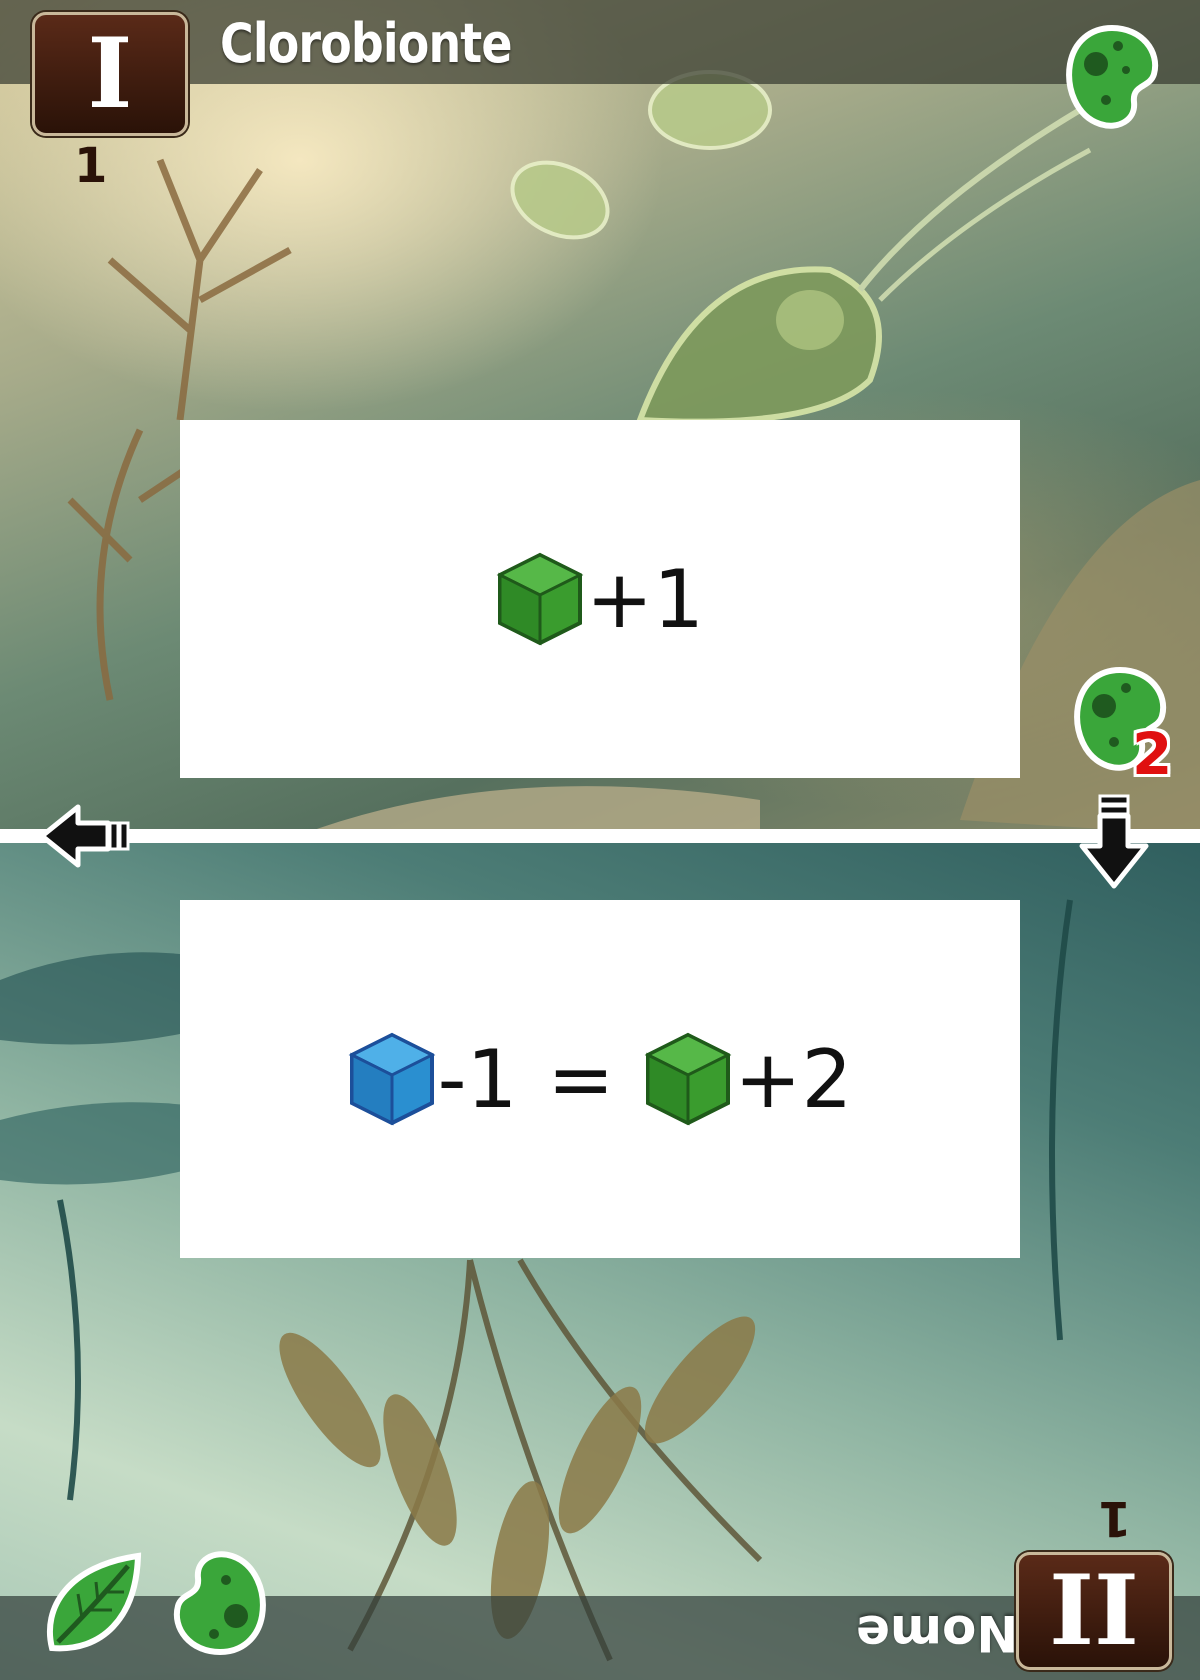 The image size is (1200, 1680). I want to click on top-number: 1, so click(91, 166).